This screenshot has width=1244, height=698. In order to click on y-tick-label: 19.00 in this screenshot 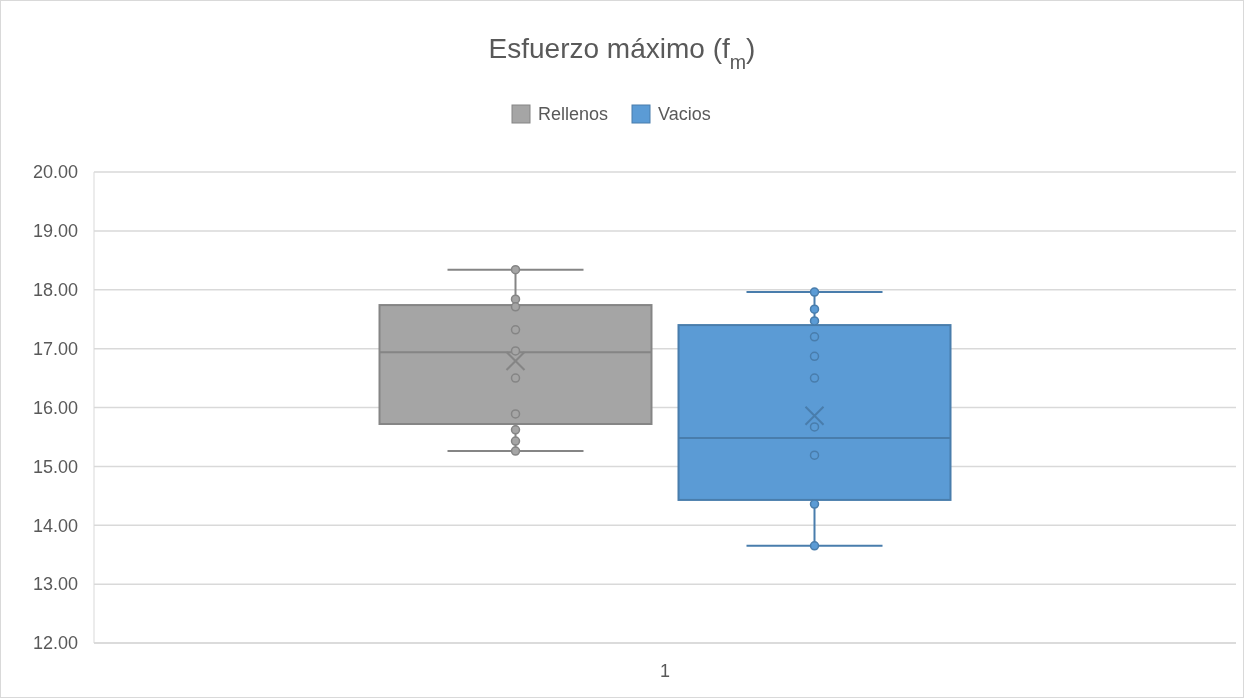, I will do `click(55, 231)`.